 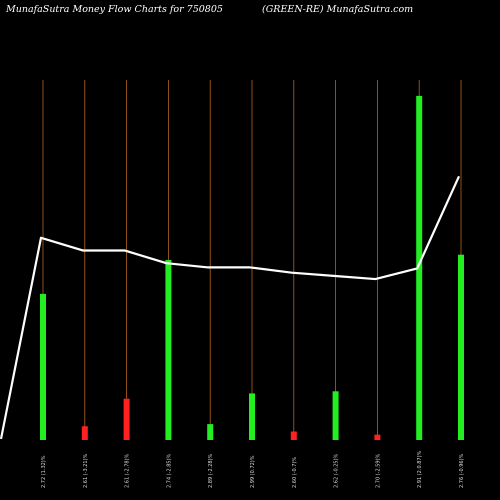 What do you see at coordinates (86, 470) in the screenshot?
I see `x-tick-label: 2.61 (-3.21)%` at bounding box center [86, 470].